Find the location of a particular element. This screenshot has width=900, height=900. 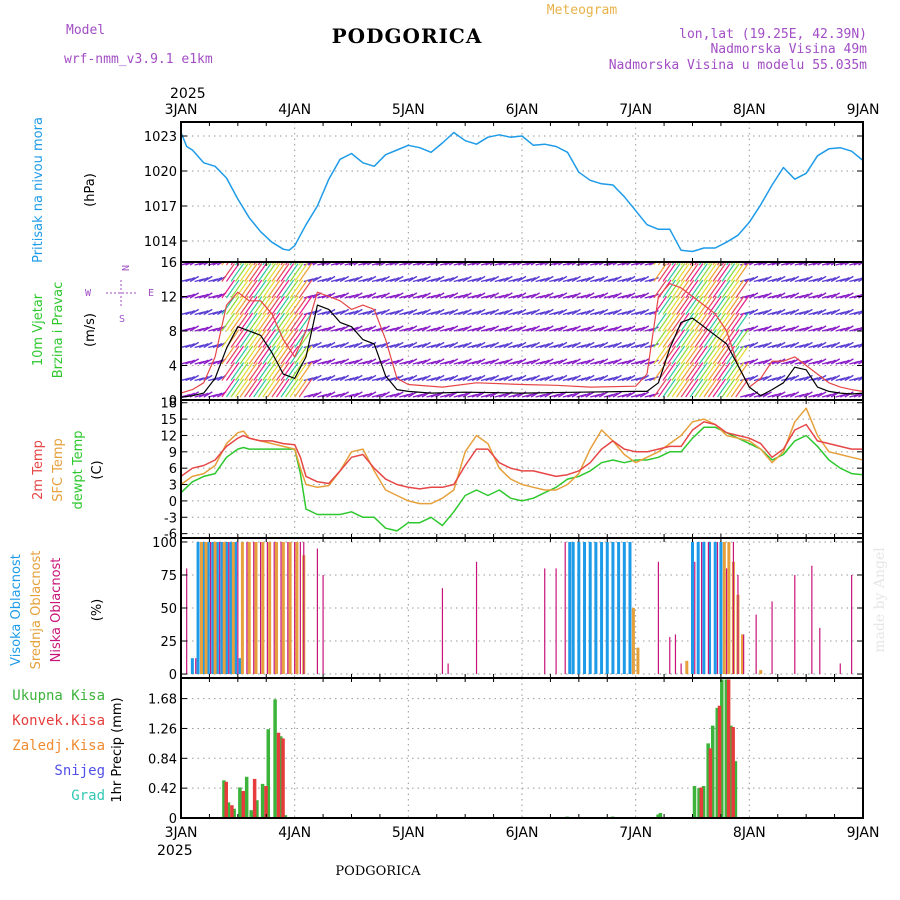

wind-gust-line is located at coordinates (522, 338).